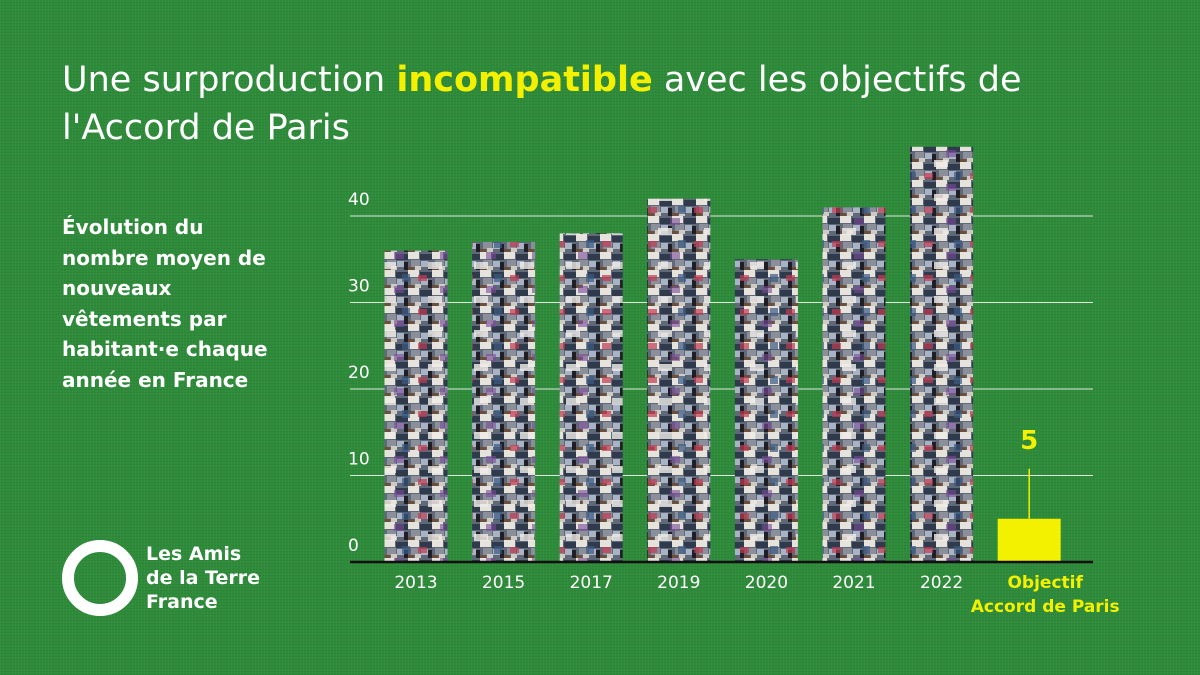 The image size is (1200, 675). Describe the element at coordinates (353, 546) in the screenshot. I see `y-tick-label: 0` at that location.